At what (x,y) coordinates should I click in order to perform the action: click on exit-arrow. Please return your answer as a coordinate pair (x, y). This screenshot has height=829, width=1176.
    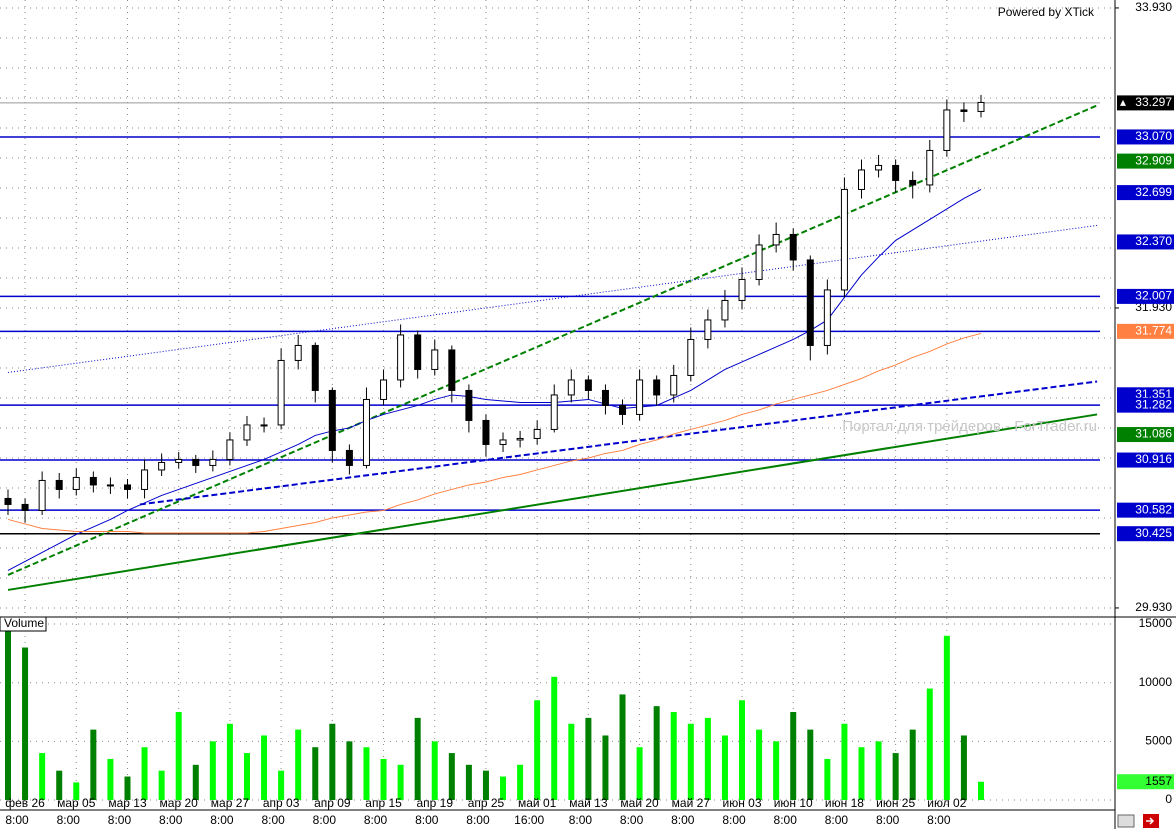
    Looking at the image, I should click on (1150, 821).